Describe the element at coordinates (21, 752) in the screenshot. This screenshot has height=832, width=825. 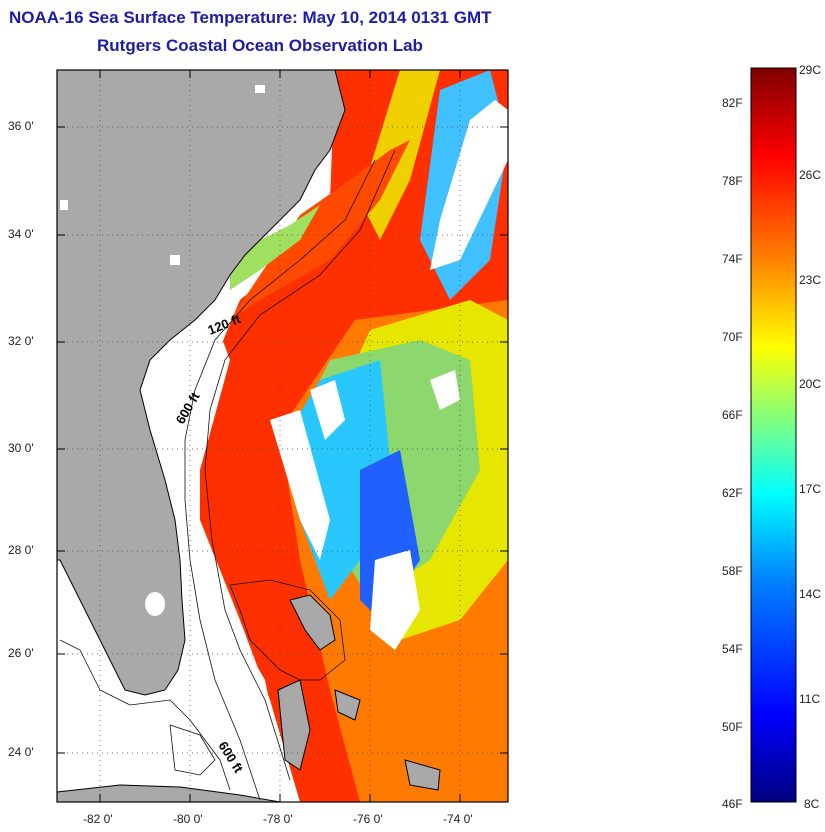
I see `lat-label: 24 0'` at that location.